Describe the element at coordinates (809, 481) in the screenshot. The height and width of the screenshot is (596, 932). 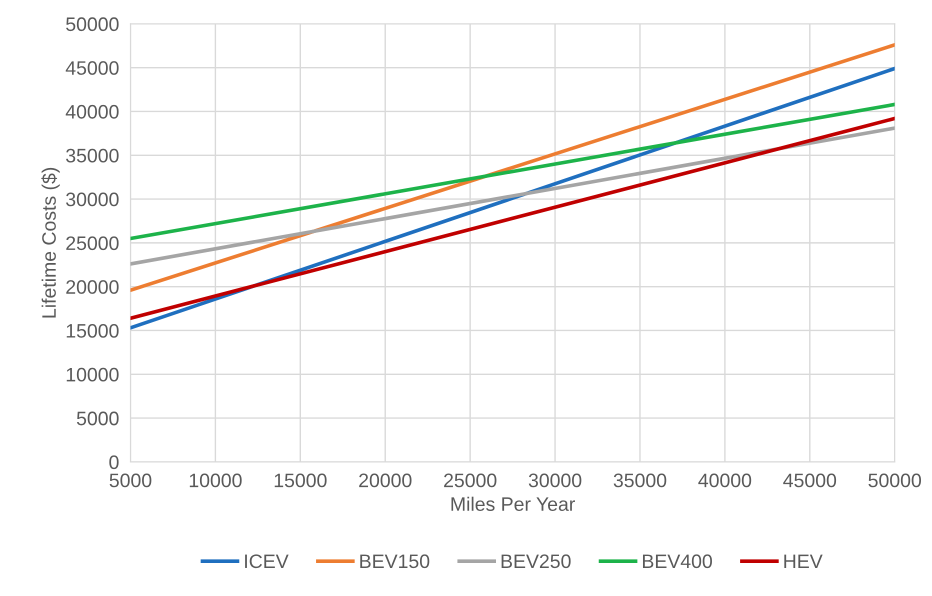
I see `x-tick-label: 45000` at that location.